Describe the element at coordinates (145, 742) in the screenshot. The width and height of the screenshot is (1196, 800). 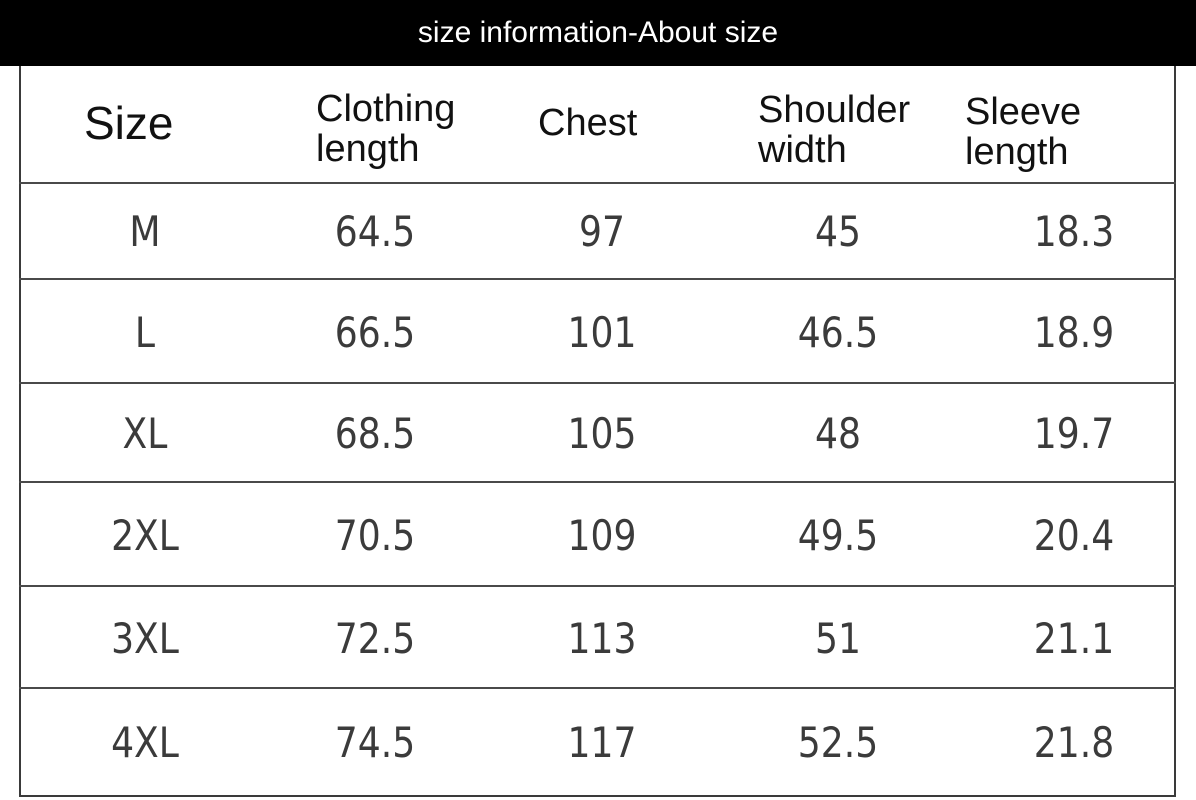
I see `cell-size: 4XL` at that location.